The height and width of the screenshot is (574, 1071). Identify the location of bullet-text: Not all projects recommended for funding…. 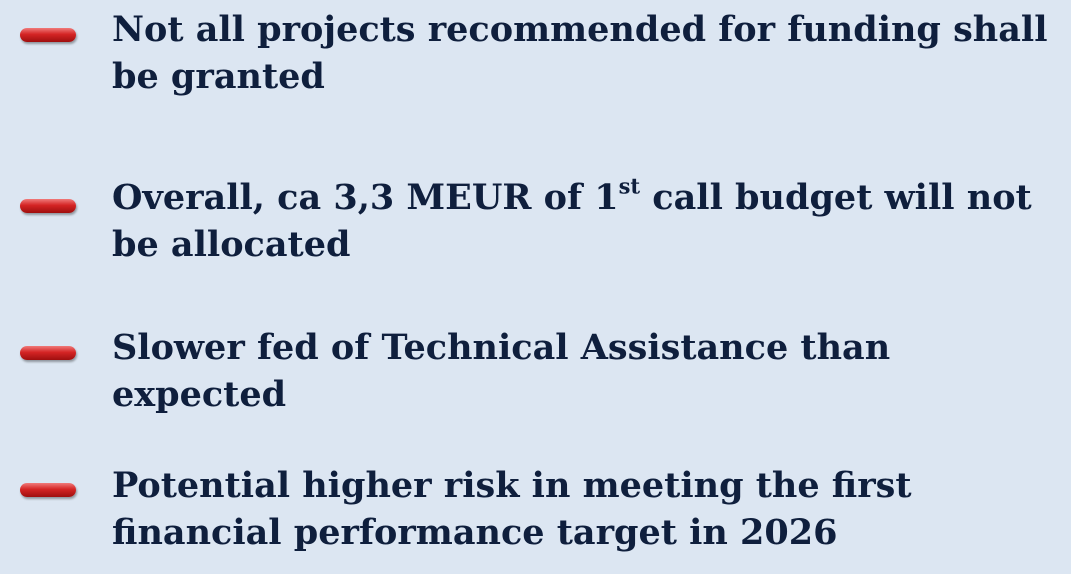
(582, 53).